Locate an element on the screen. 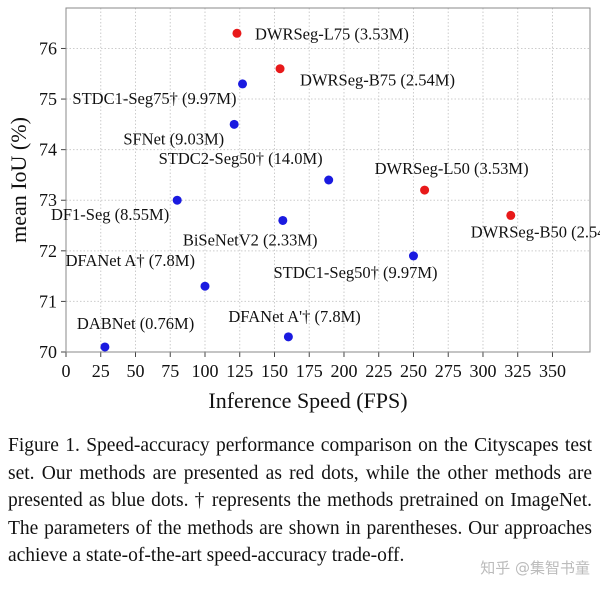 The height and width of the screenshot is (596, 600). x-tick-label: 100 is located at coordinates (204, 371).